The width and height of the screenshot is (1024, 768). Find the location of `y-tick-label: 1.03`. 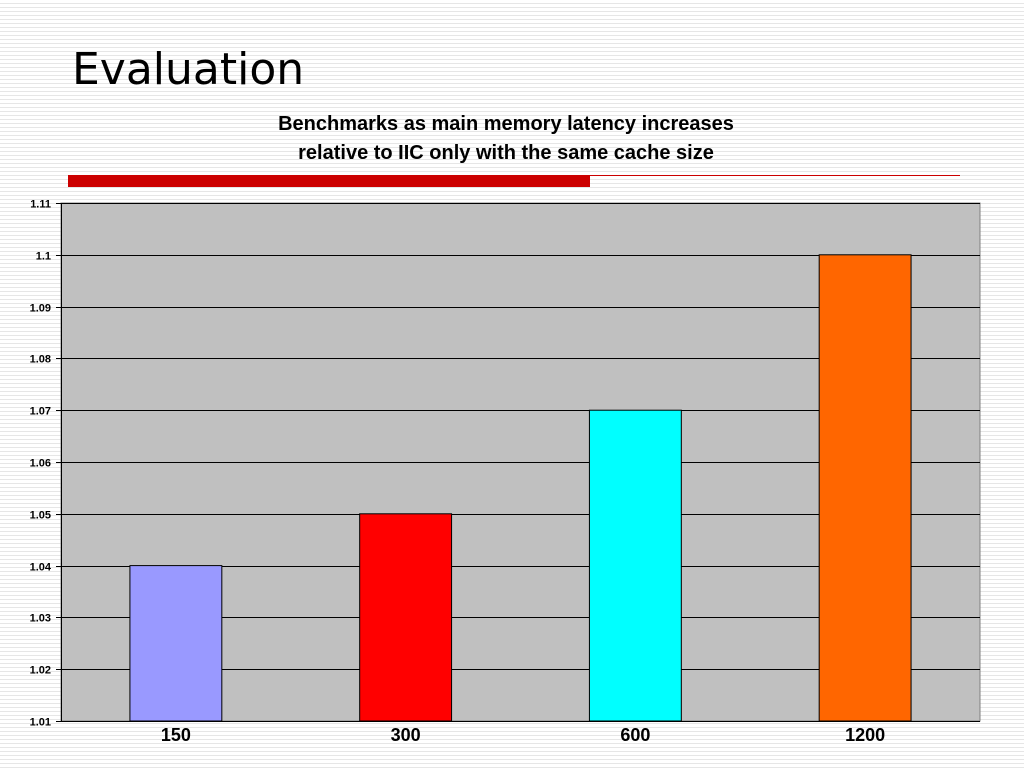

y-tick-label: 1.03 is located at coordinates (40, 619).